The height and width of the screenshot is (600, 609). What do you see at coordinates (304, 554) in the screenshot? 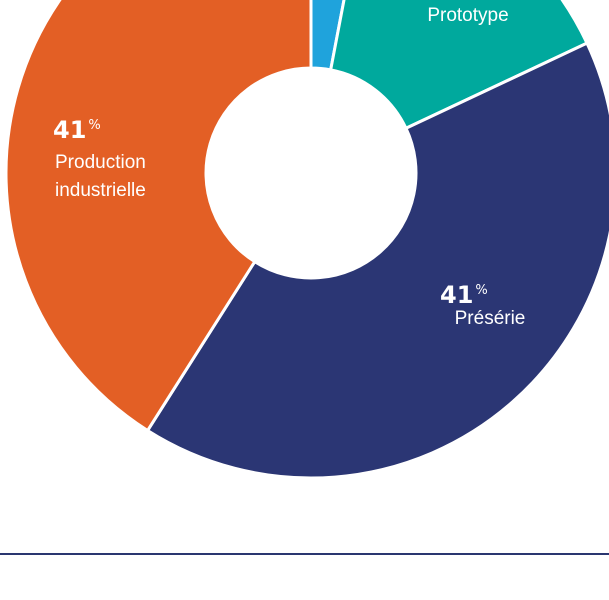
I see `bottom-divider` at bounding box center [304, 554].